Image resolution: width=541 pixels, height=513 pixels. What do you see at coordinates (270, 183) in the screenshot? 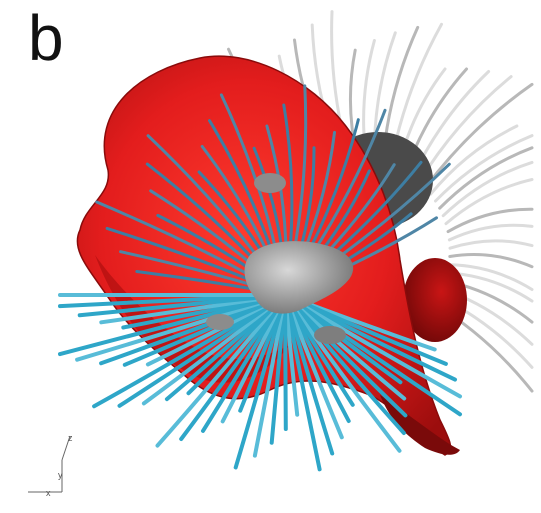
I see `gray-patch-upper` at bounding box center [270, 183].